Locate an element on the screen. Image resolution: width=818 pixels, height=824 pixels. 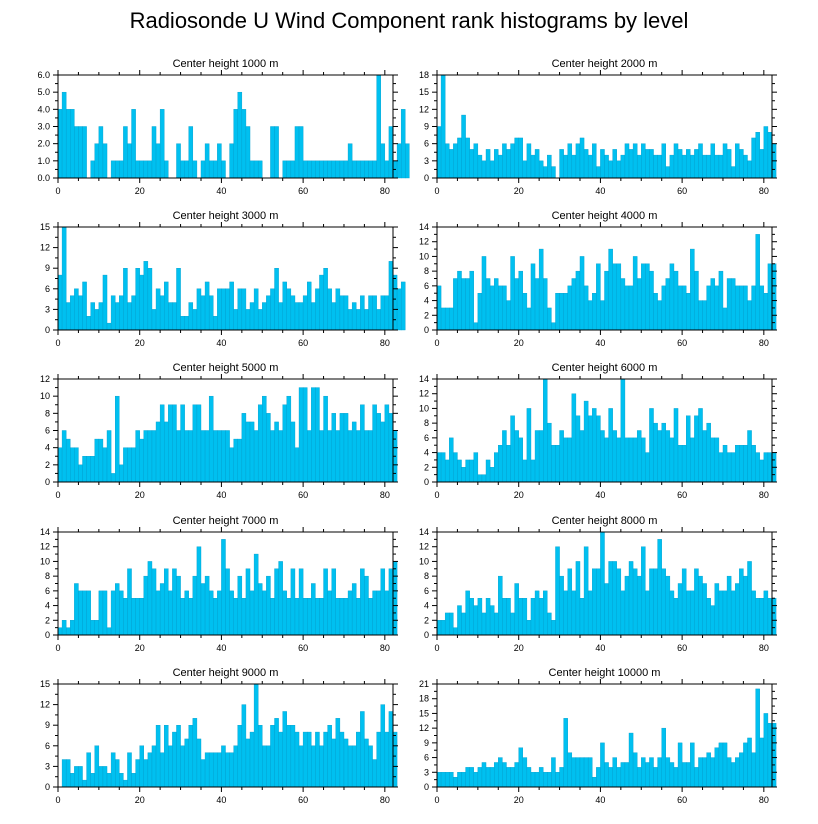
x-tick-label: 20 is located at coordinates (519, 648).